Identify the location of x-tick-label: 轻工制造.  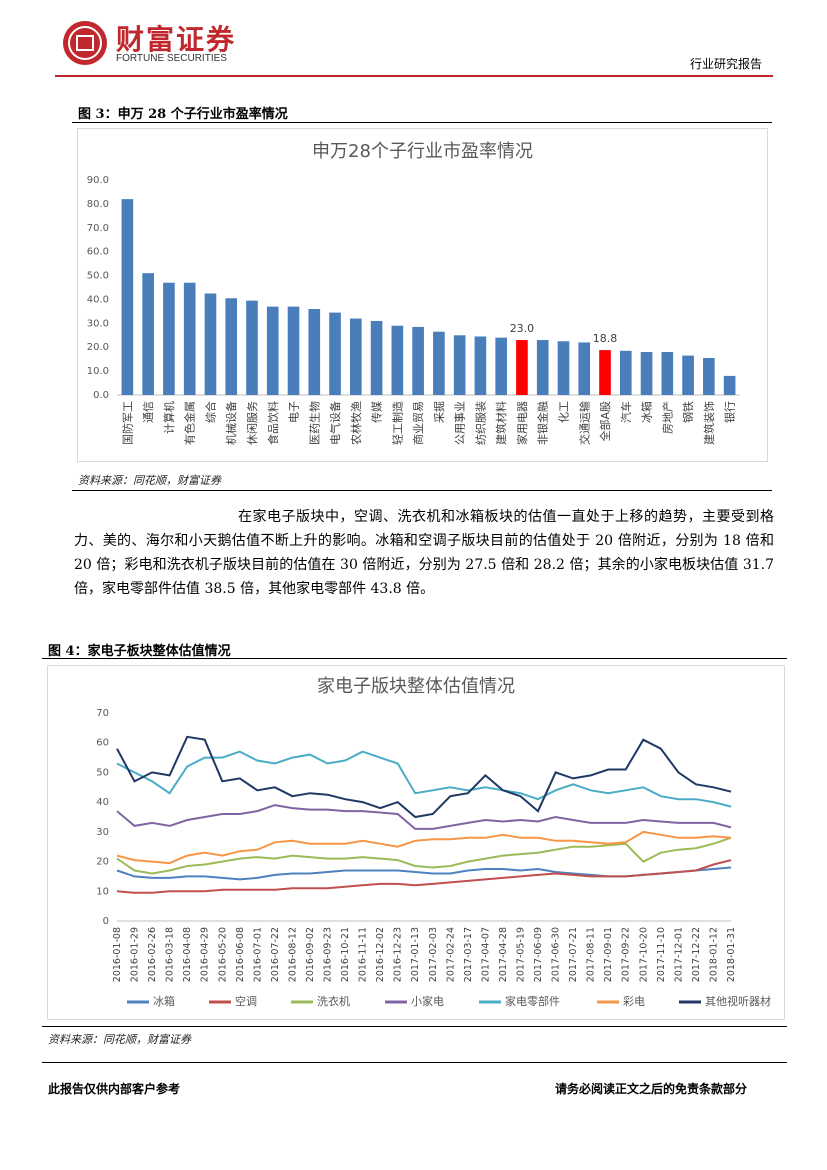
(397, 423).